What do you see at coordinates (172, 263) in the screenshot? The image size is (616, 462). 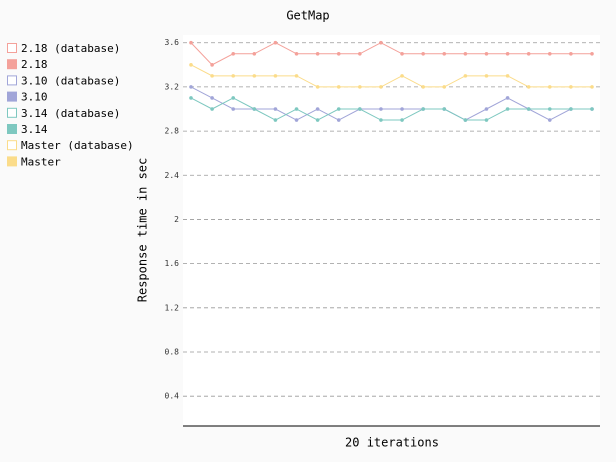 I see `y-tick-label: 1.6` at bounding box center [172, 263].